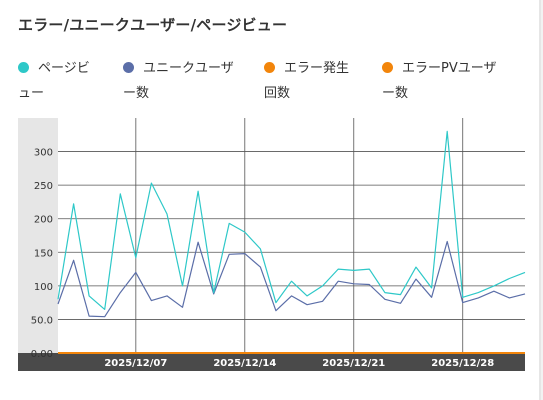 The image size is (543, 400). What do you see at coordinates (387, 67) in the screenshot?
I see `legend-marker-error-pv-users` at bounding box center [387, 67].